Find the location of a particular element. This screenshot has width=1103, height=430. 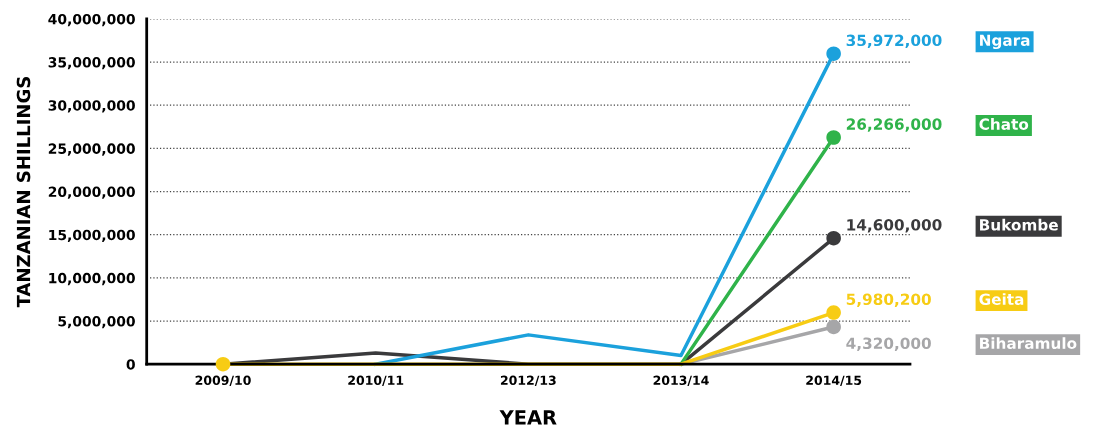

y-tick-label: 10,000,000 is located at coordinates (92, 279).